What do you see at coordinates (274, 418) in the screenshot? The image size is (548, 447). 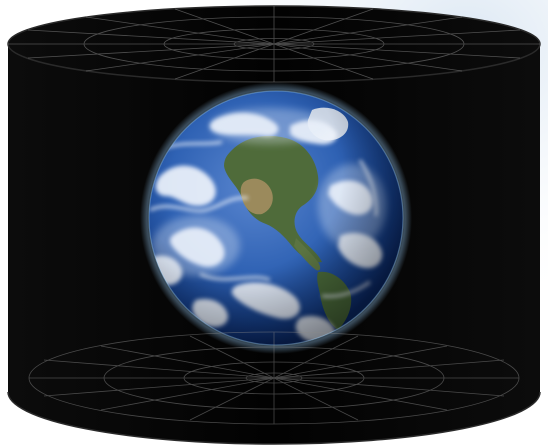 I see `cylinder-bottom-rim` at bounding box center [274, 418].